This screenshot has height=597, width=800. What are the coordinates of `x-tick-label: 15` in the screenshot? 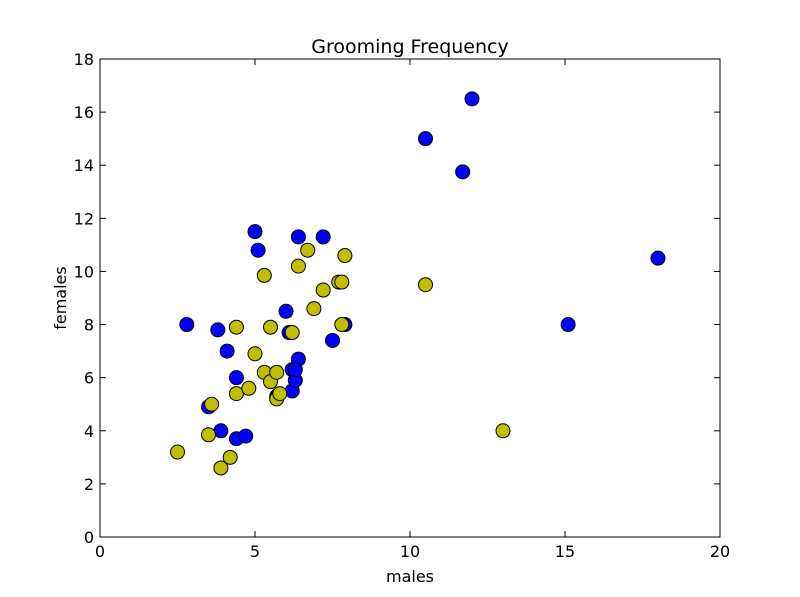 It's located at (565, 551).